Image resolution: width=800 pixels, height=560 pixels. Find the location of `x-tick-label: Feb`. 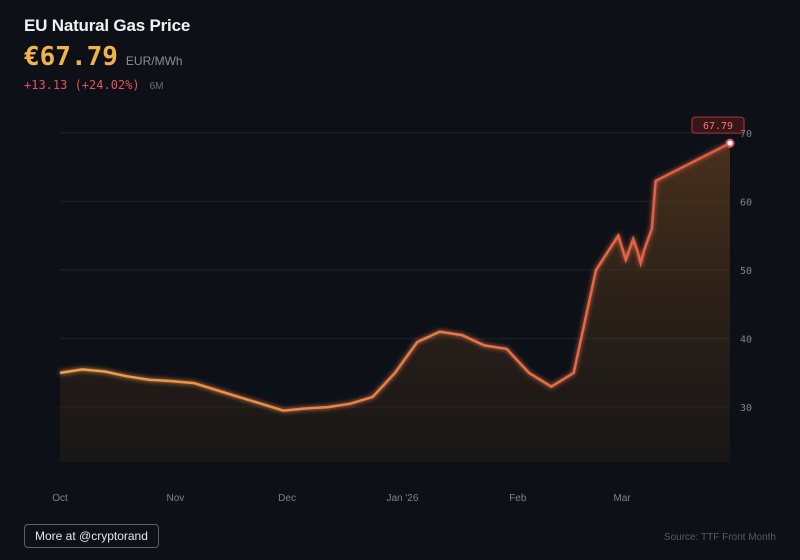

x-tick-label: Feb is located at coordinates (518, 498).